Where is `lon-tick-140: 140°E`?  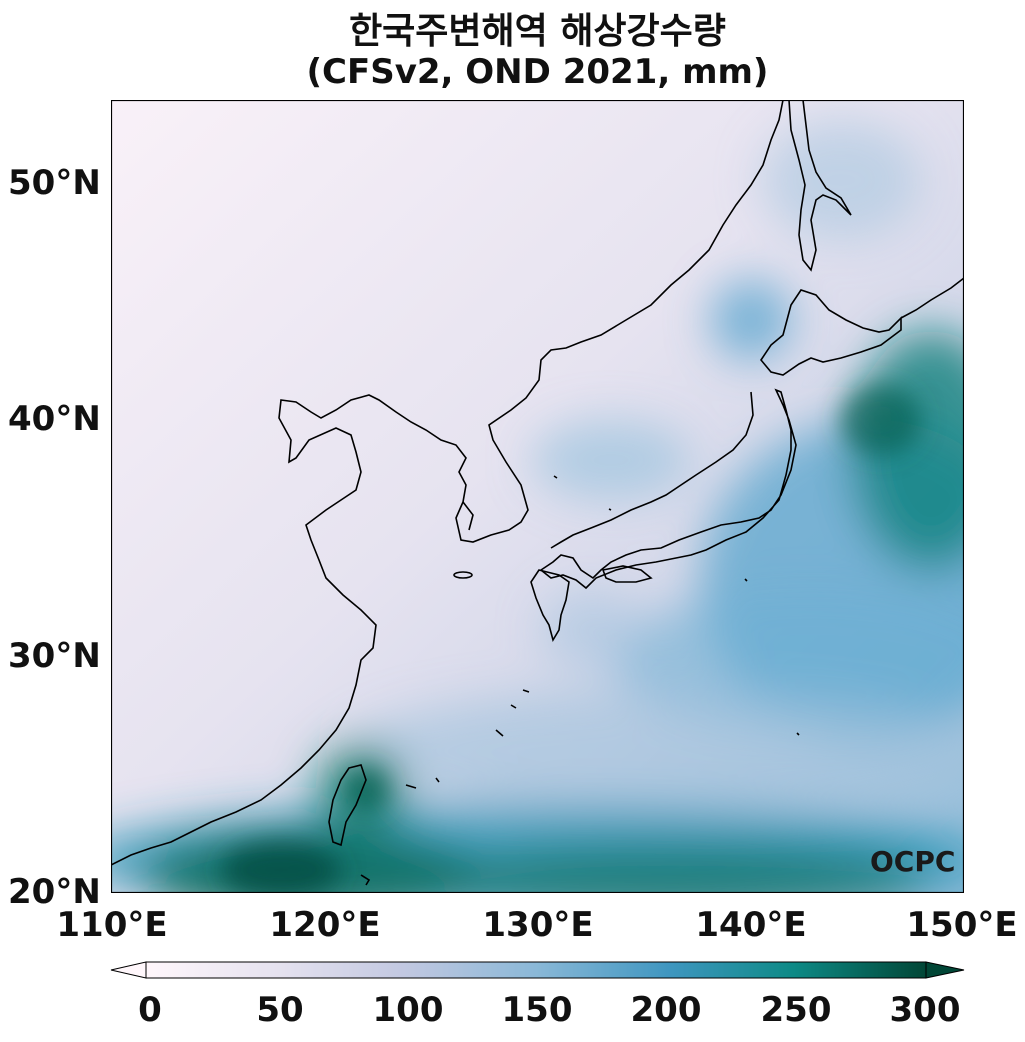 lon-tick-140: 140°E is located at coordinates (751, 925).